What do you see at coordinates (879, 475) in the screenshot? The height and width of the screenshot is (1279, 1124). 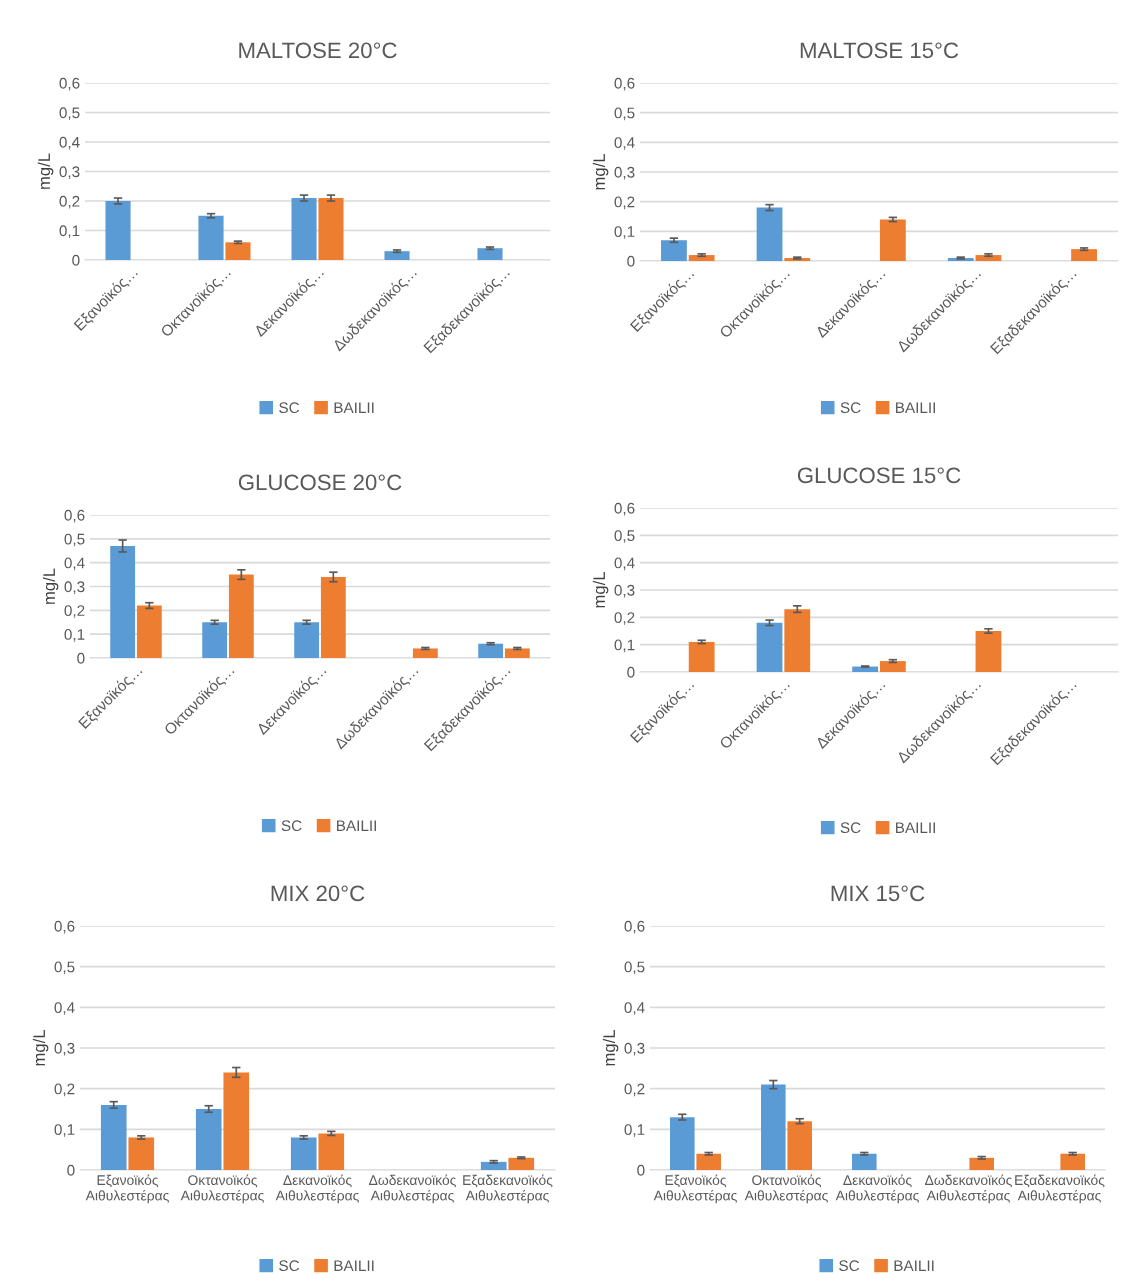 I see `chart-title: GLUCOSE 15°C` at bounding box center [879, 475].